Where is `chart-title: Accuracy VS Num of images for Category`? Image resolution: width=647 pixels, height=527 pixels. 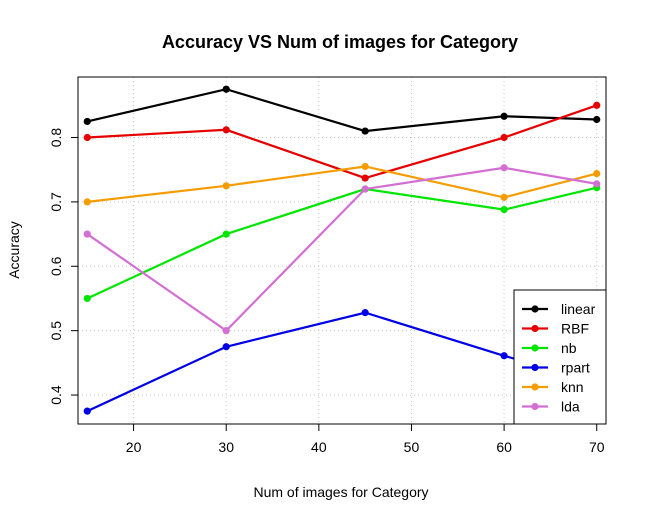
chart-title: Accuracy VS Num of images for Category is located at coordinates (340, 42).